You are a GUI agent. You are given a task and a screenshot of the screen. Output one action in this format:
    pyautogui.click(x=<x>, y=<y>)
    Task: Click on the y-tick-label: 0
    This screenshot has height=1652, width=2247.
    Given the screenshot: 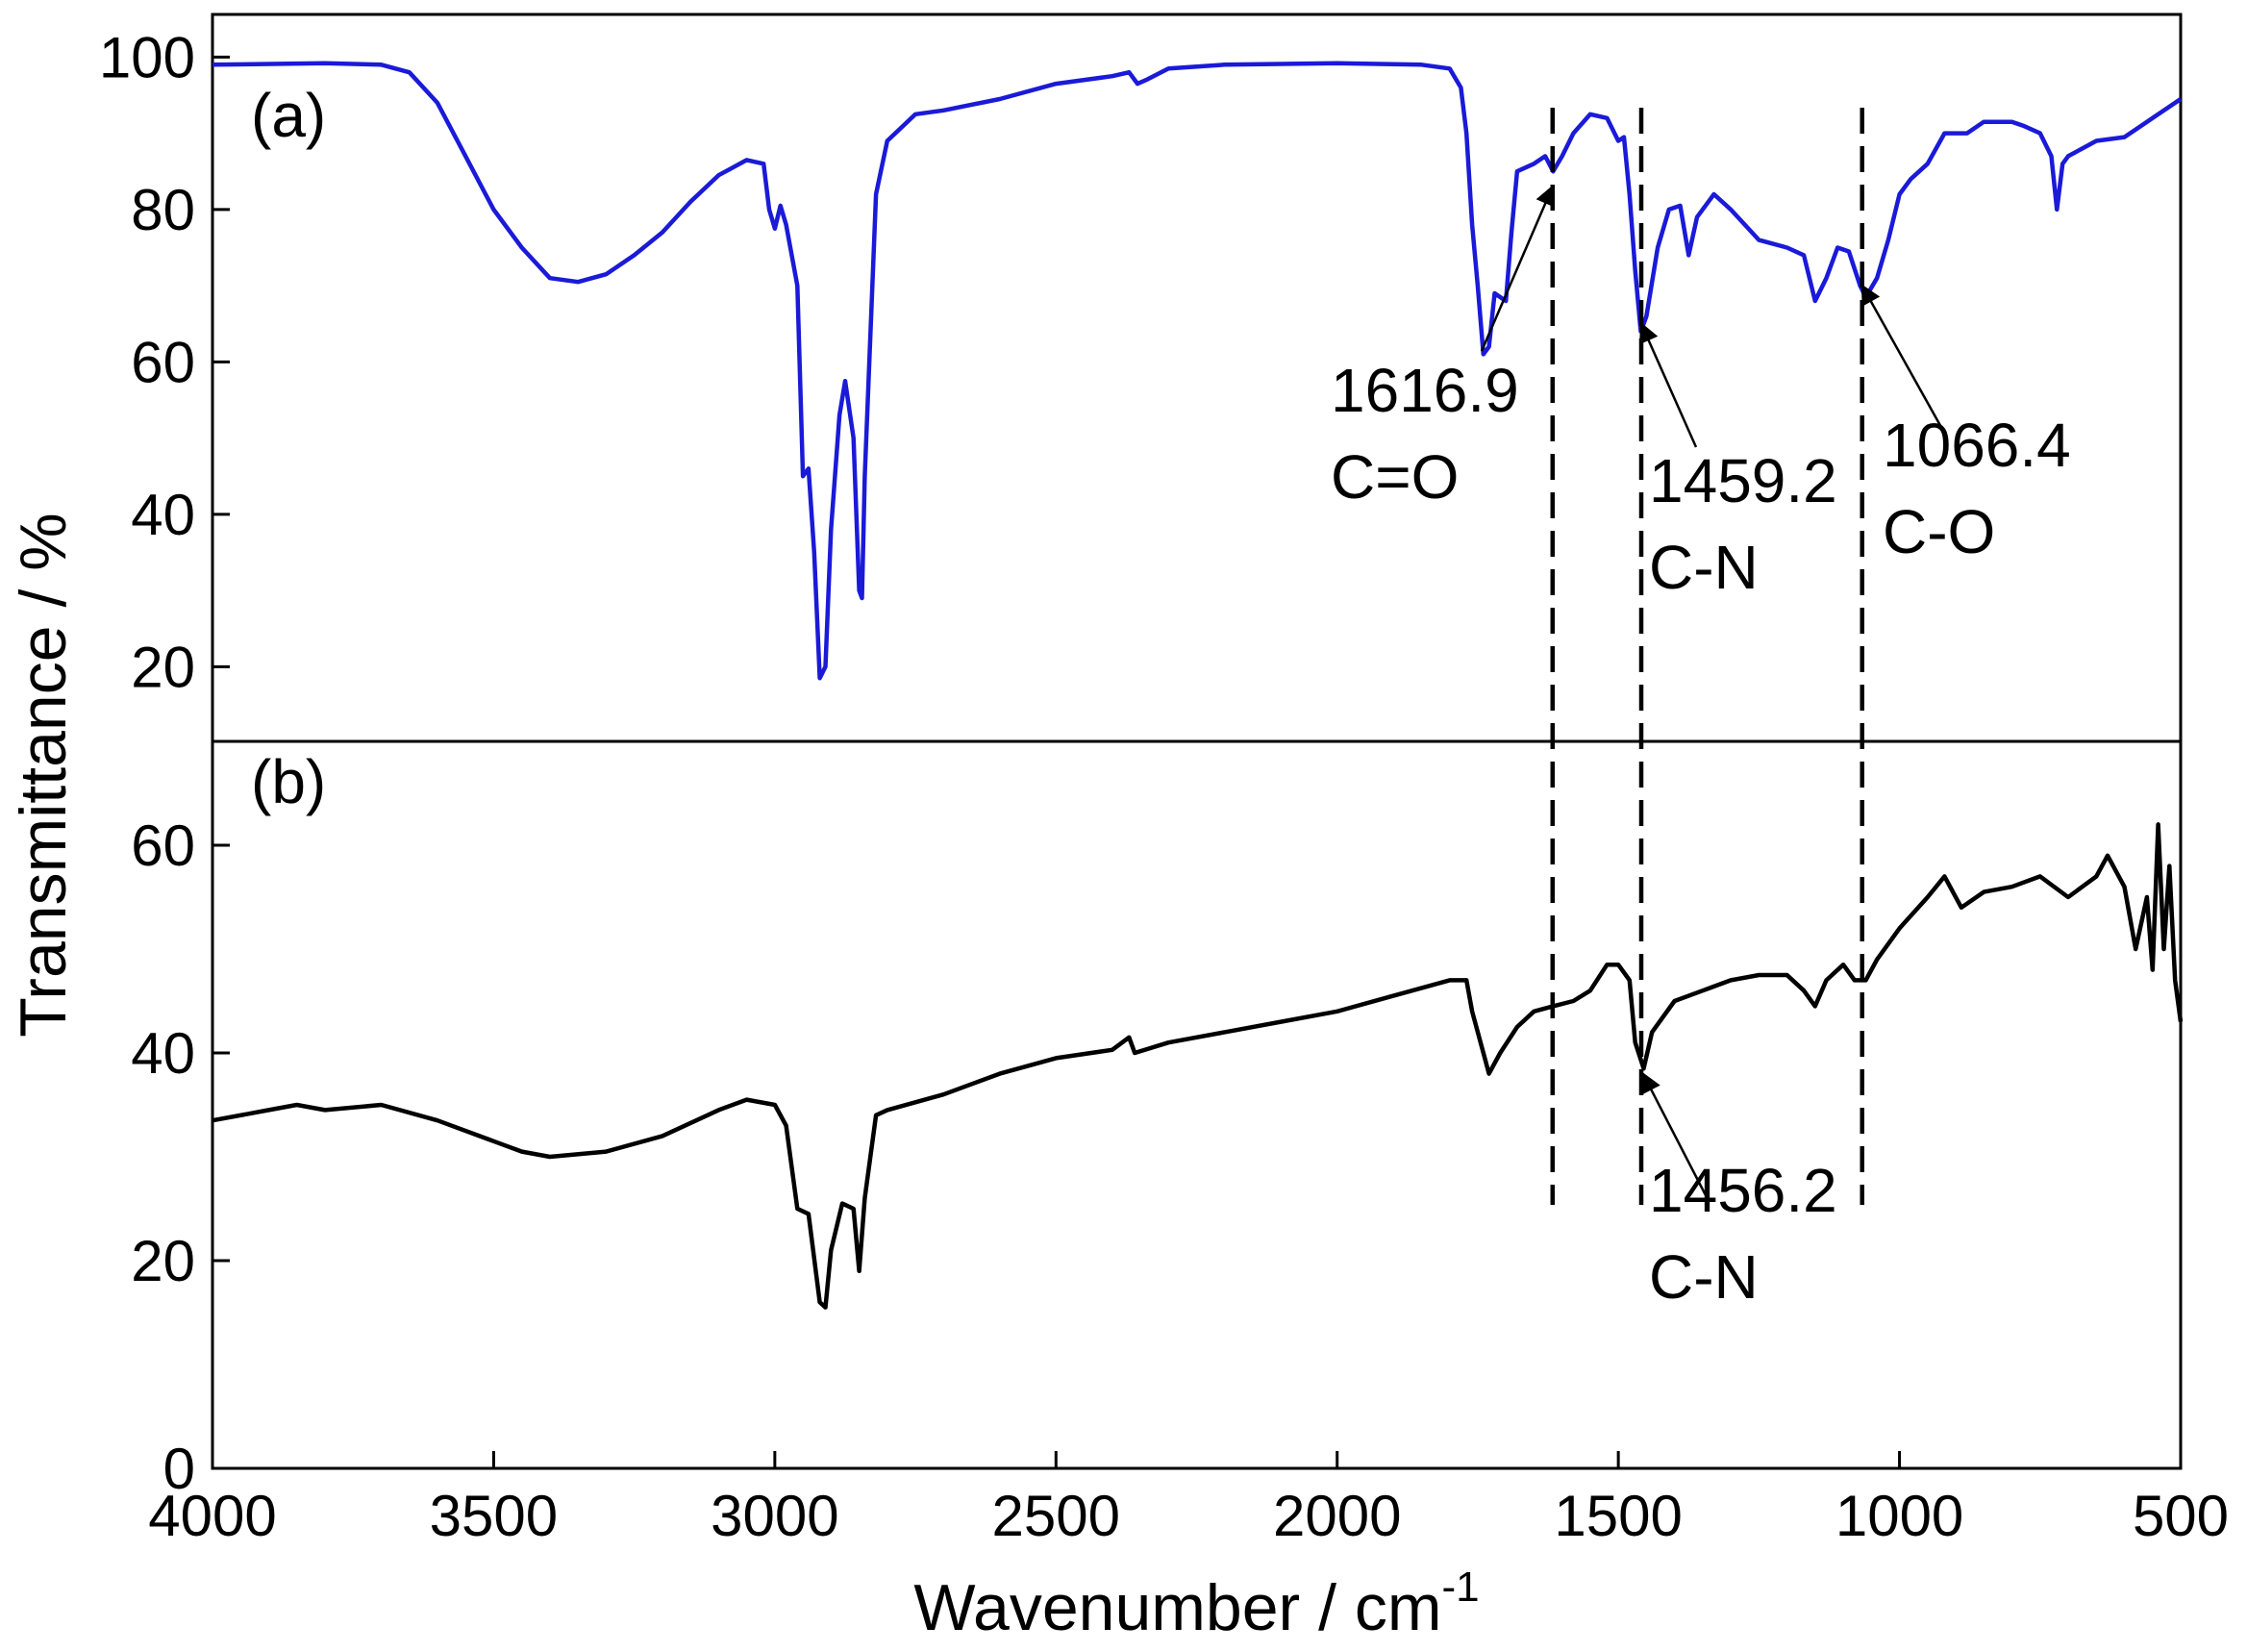 What is the action you would take?
    pyautogui.click(x=179, y=1469)
    